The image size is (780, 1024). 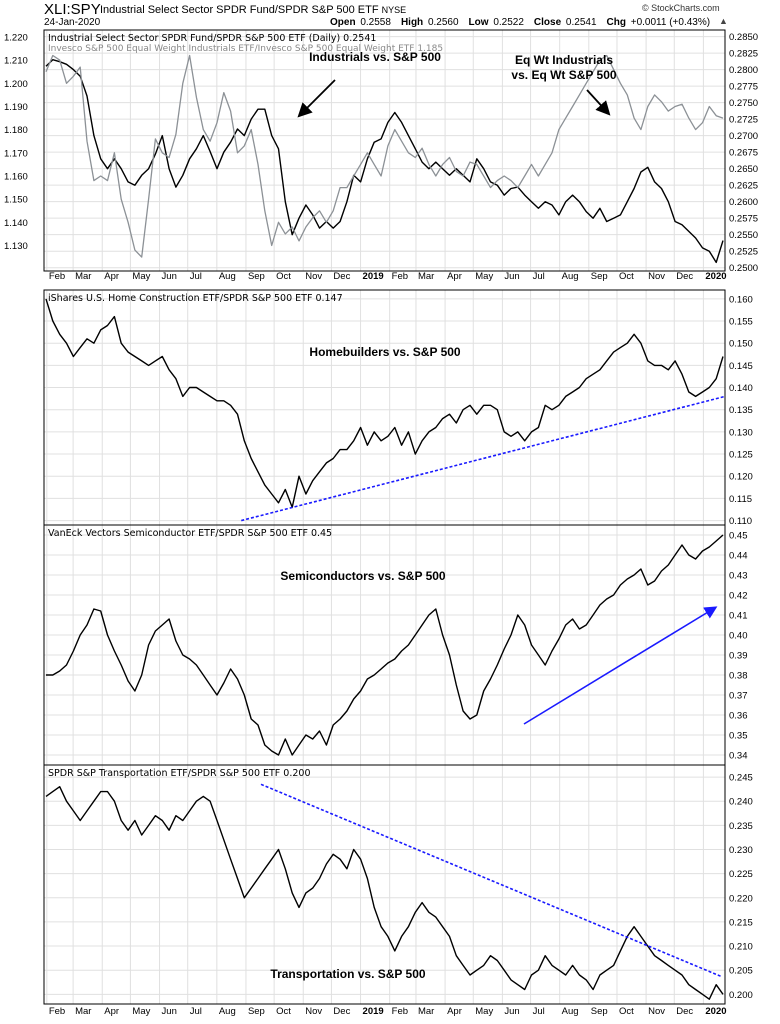 What do you see at coordinates (563, 75) in the screenshot?
I see `chart-annotation: vs. Eq Wt S&P 500` at bounding box center [563, 75].